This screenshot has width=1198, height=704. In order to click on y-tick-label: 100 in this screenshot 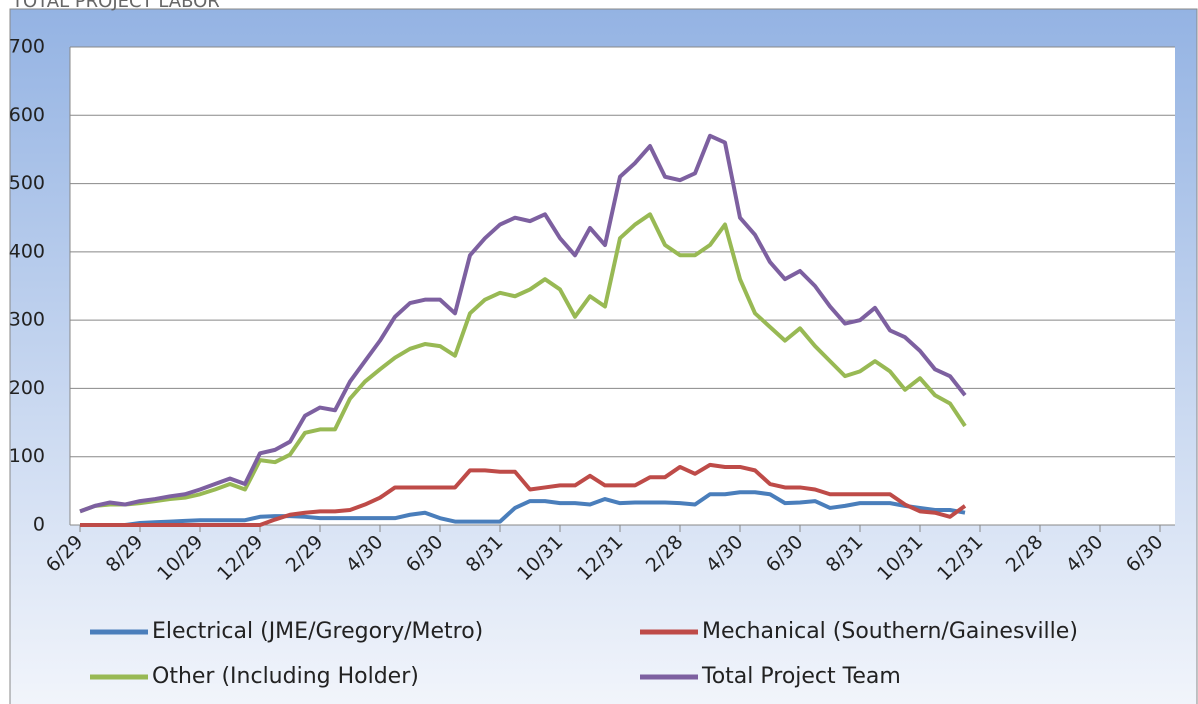, I will do `click(27, 456)`.